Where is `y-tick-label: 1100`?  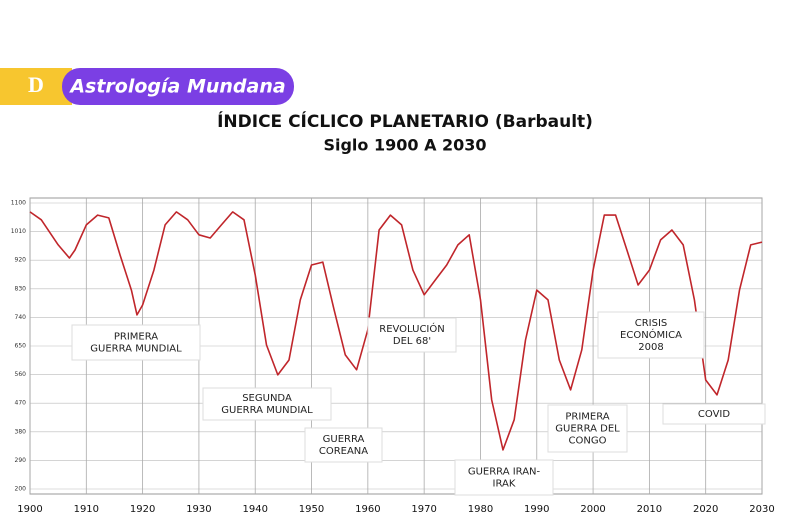 y-tick-label: 1100 is located at coordinates (18, 203).